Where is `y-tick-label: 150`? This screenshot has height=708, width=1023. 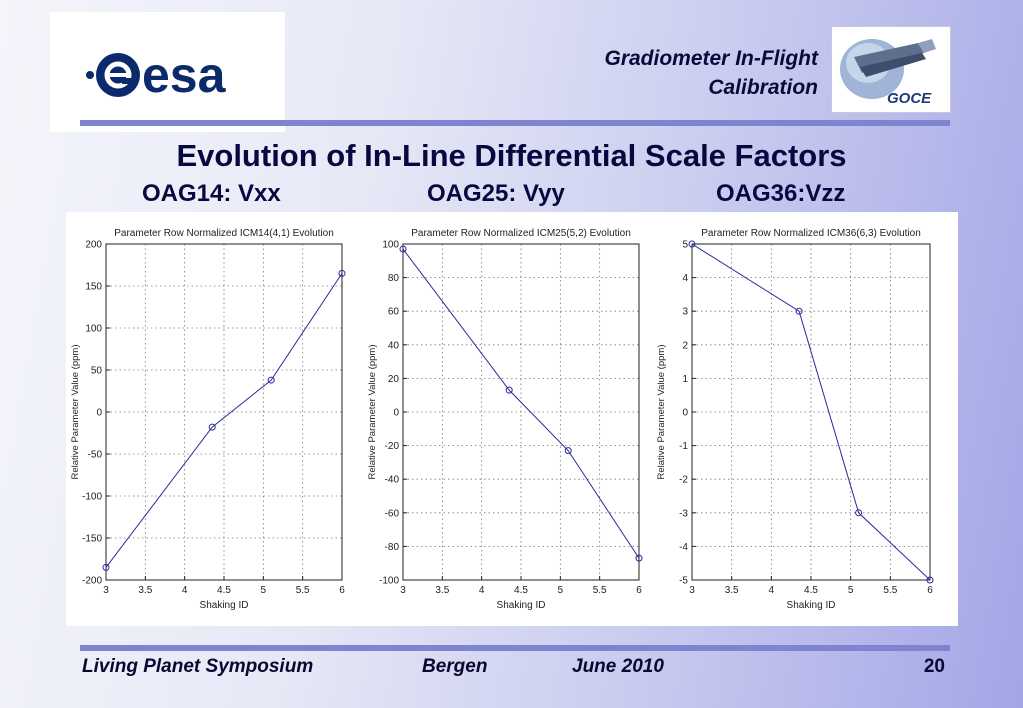
y-tick-label: 150 is located at coordinates (93, 287).